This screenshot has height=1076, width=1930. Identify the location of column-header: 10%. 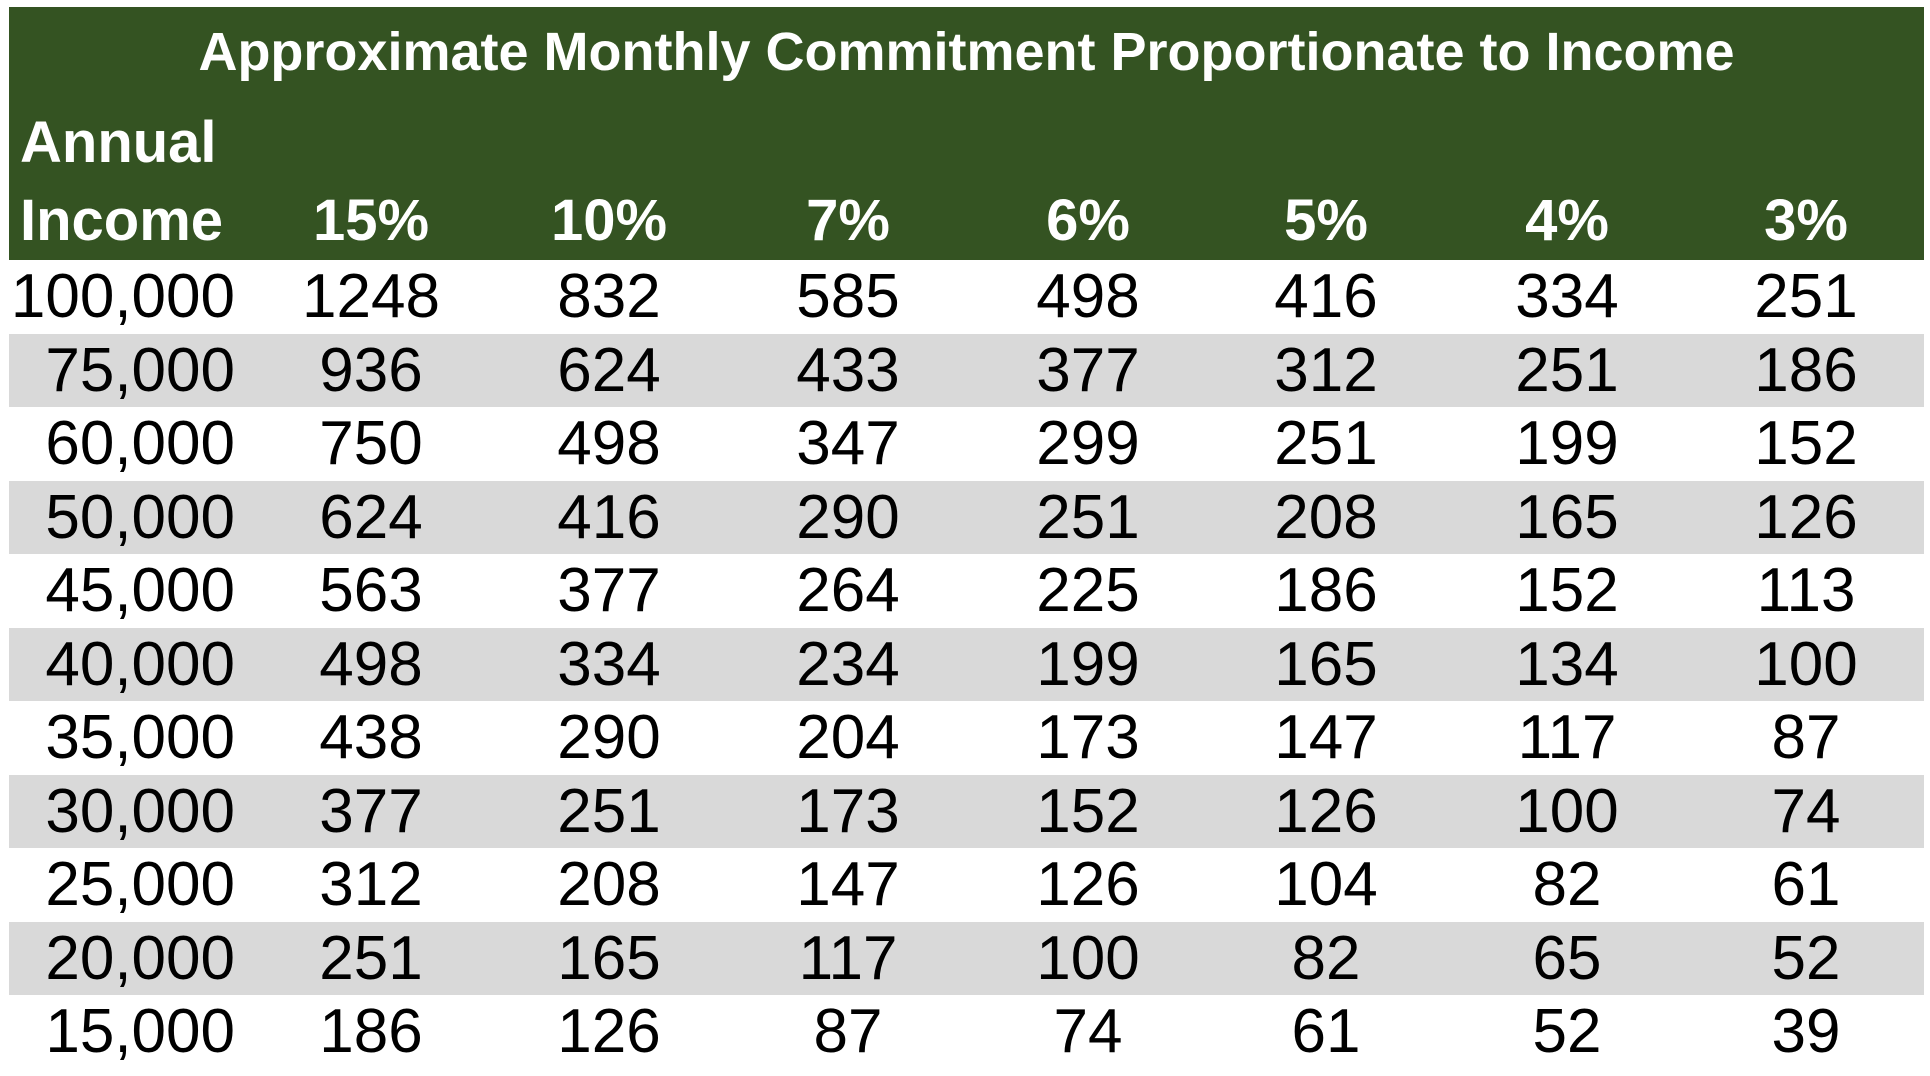
(609, 220).